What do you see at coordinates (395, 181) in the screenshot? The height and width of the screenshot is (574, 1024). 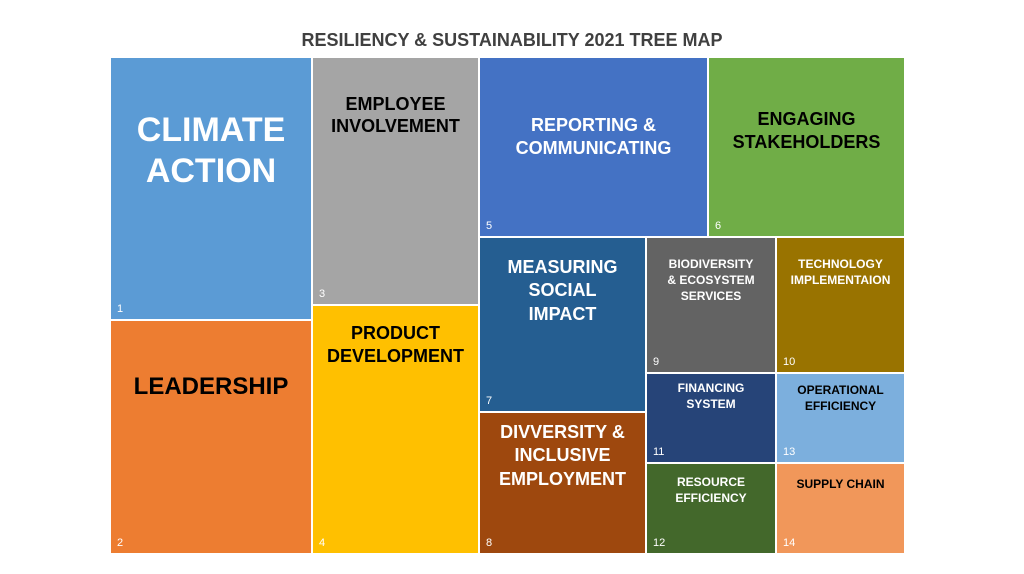 I see `tile-3: EMPLOYEE INVOLVEMENT 3` at bounding box center [395, 181].